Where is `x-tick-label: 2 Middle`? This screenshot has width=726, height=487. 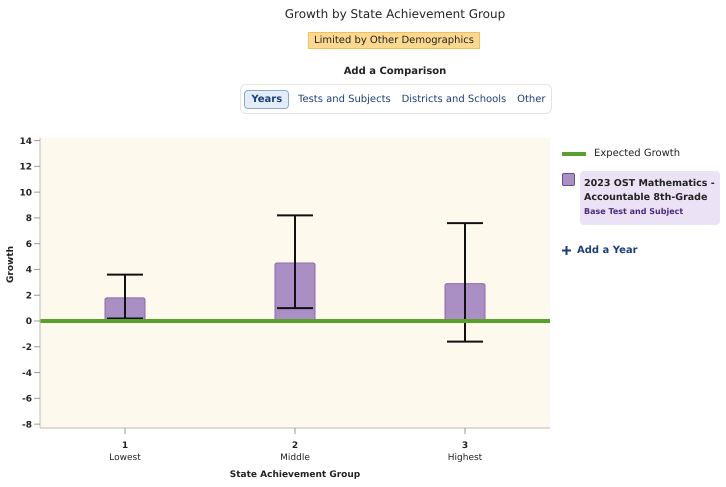
x-tick-label: 2 Middle is located at coordinates (295, 452).